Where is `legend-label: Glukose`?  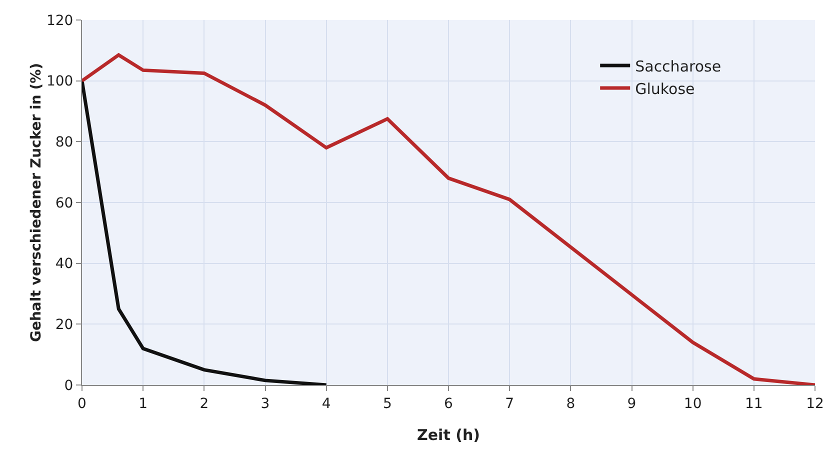 legend-label: Glukose is located at coordinates (665, 89).